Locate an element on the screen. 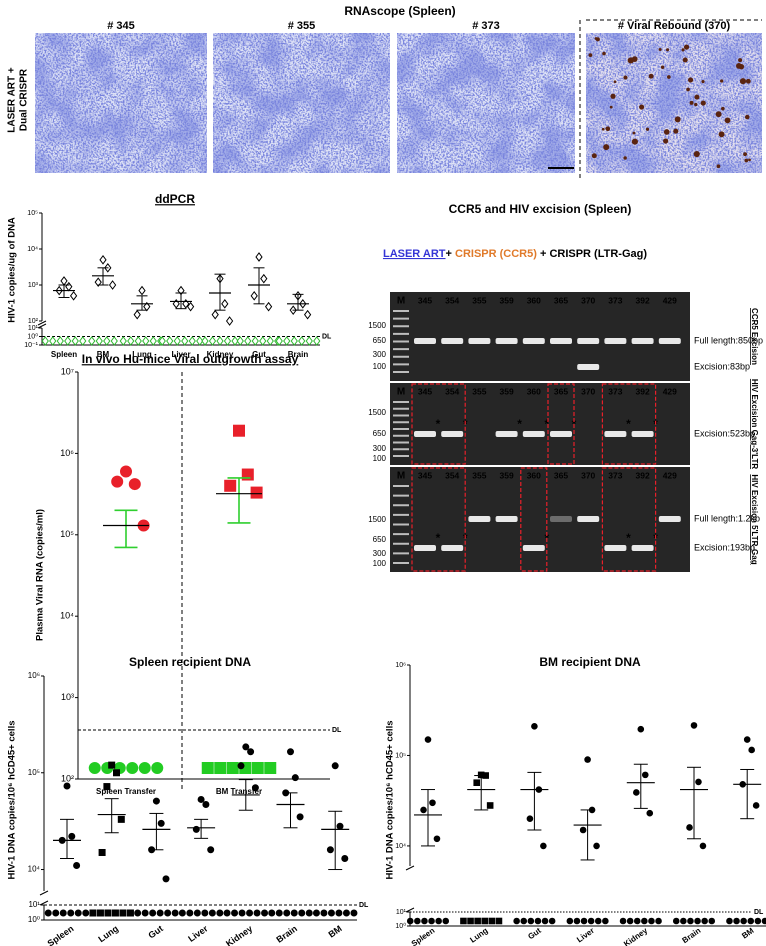 The width and height of the screenshot is (766, 946). band-label: Full length:1.2kb is located at coordinates (727, 518).